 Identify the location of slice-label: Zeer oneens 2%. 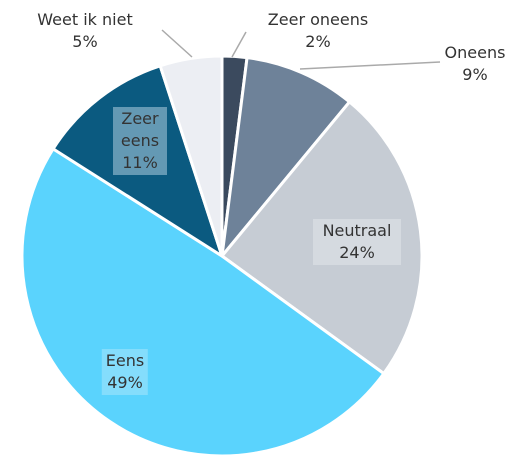
(318, 31).